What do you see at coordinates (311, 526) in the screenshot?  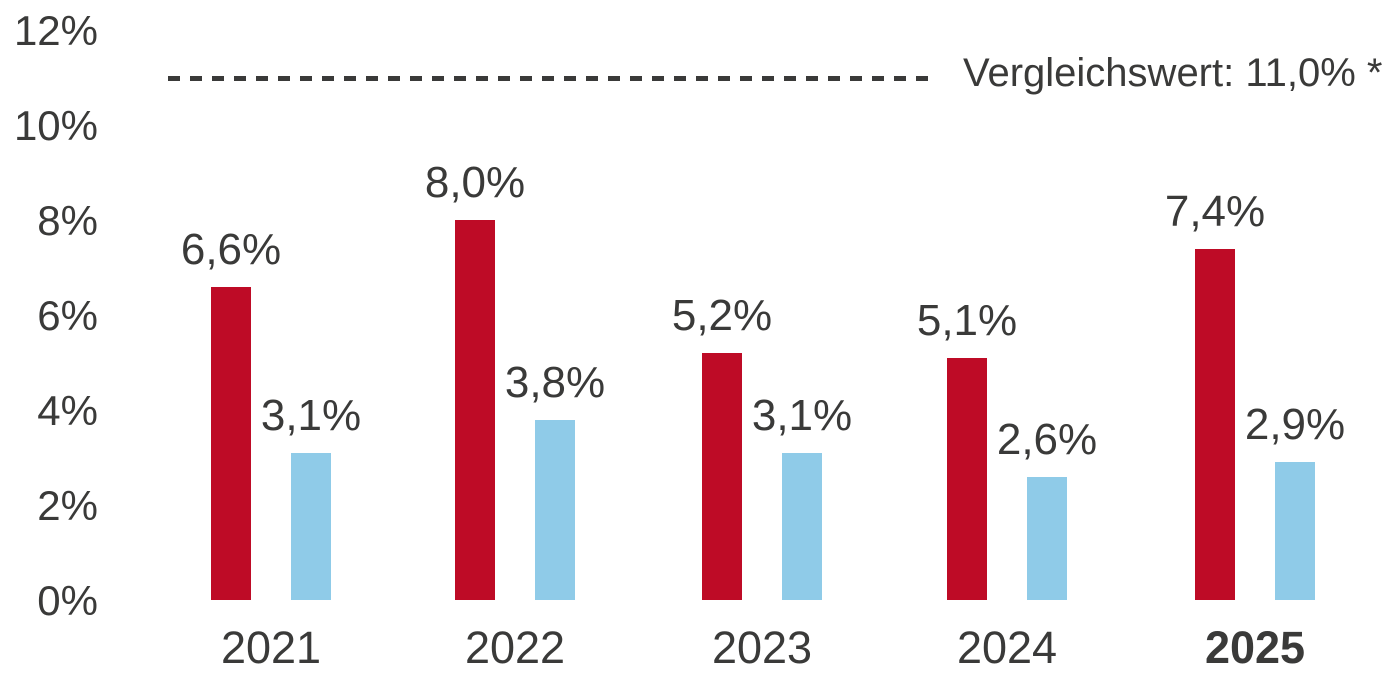 I see `bar-2021-secondary` at bounding box center [311, 526].